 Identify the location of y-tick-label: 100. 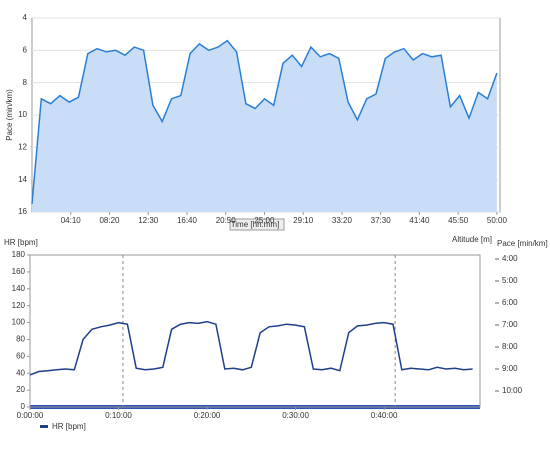
(19, 322).